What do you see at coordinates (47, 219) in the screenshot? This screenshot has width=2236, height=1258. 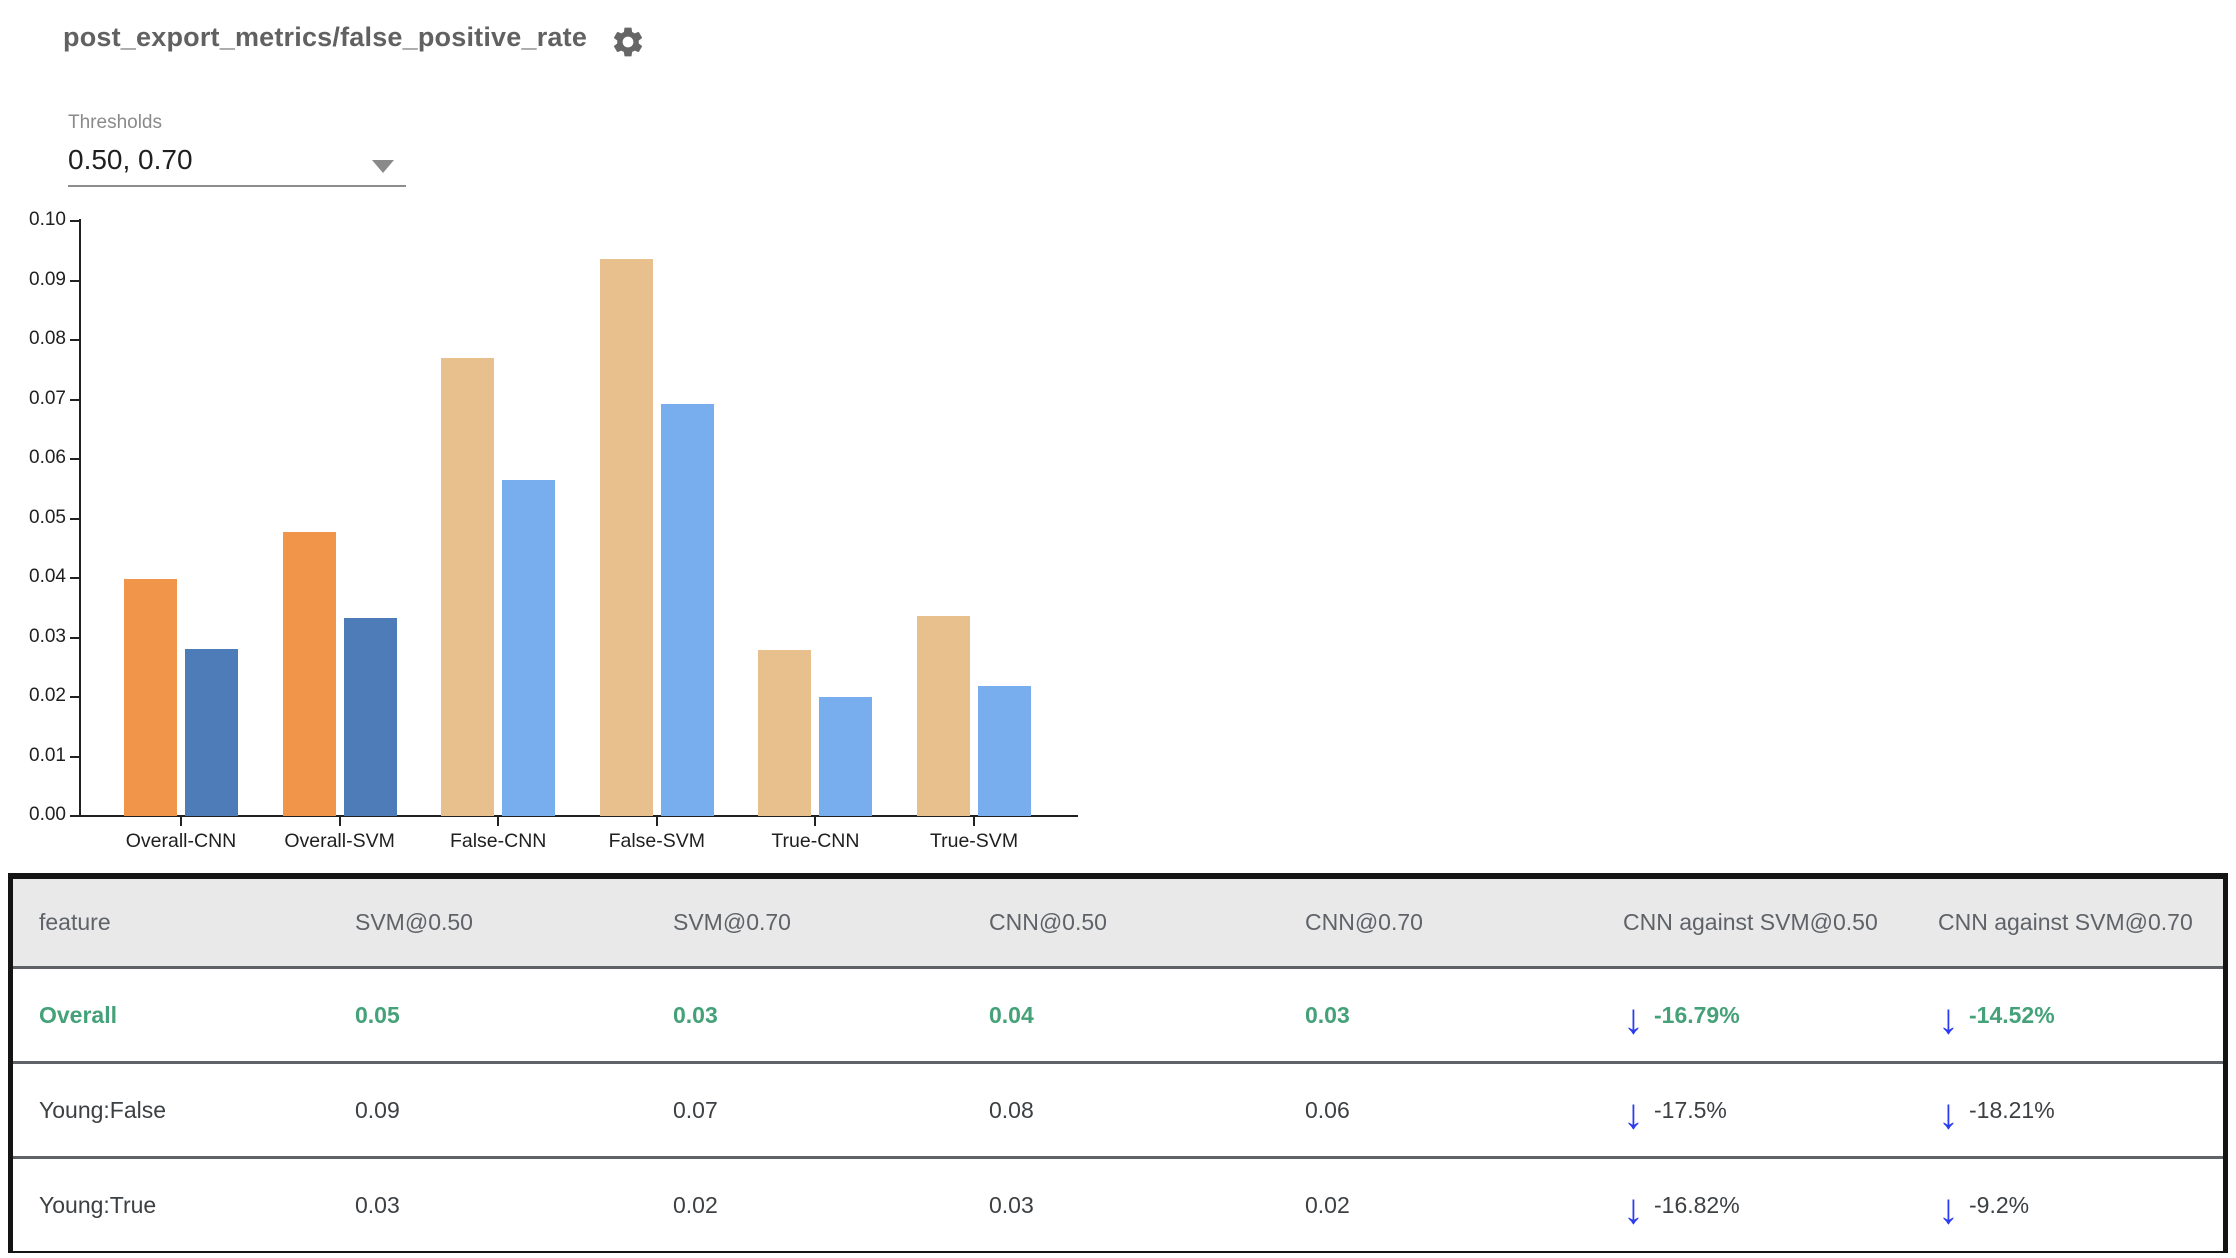 I see `y-axis-tick-label: 0.10` at bounding box center [47, 219].